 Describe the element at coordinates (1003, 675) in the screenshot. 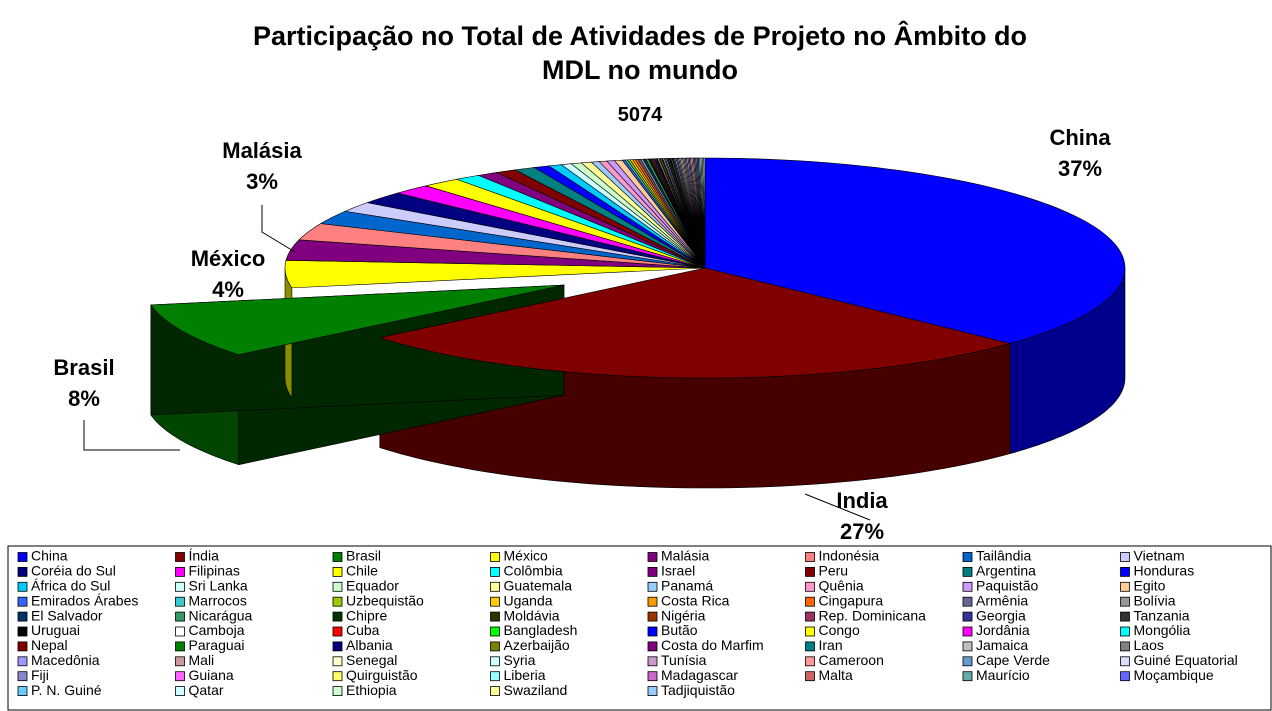

I see `legend-label: Maurício` at that location.